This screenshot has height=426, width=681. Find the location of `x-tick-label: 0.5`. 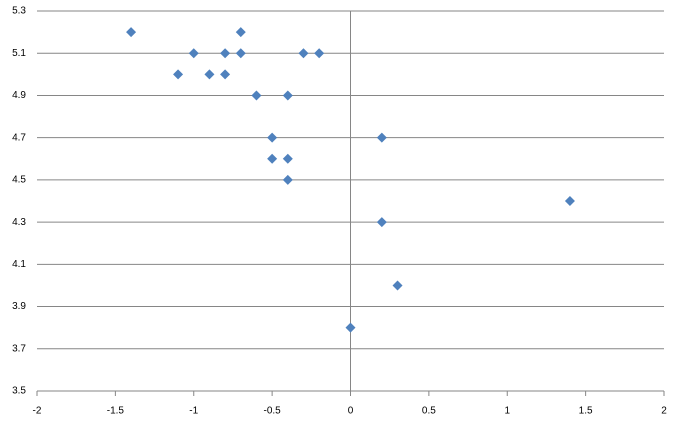

x-tick-label: 0.5 is located at coordinates (429, 411).